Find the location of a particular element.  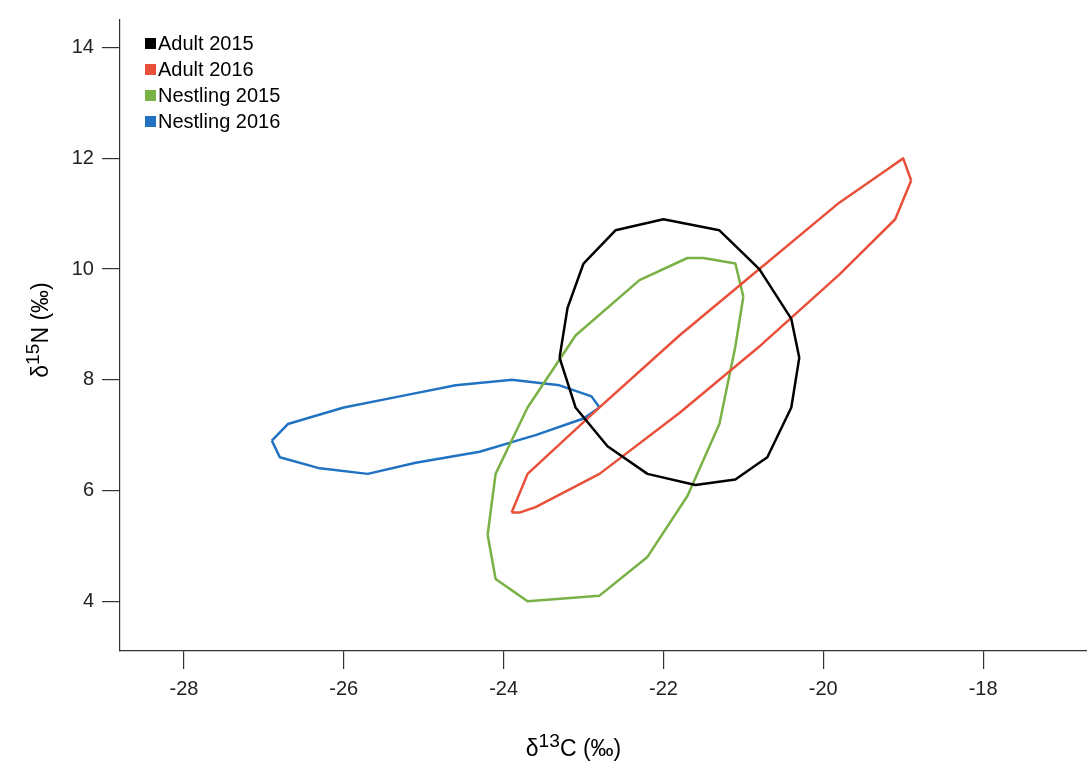

legend-label: Nestling 2015 is located at coordinates (219, 95).